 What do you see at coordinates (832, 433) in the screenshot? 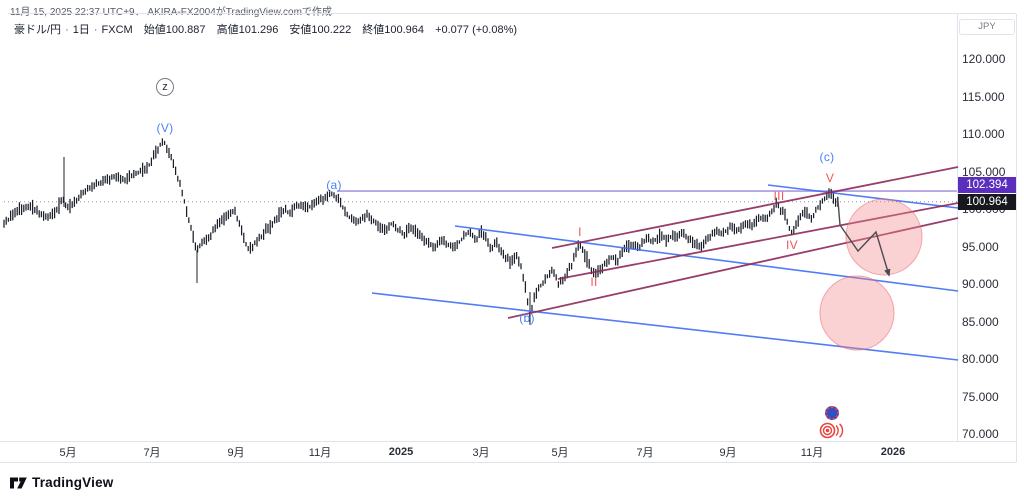
I see `rings-sticker-icon` at bounding box center [832, 433].